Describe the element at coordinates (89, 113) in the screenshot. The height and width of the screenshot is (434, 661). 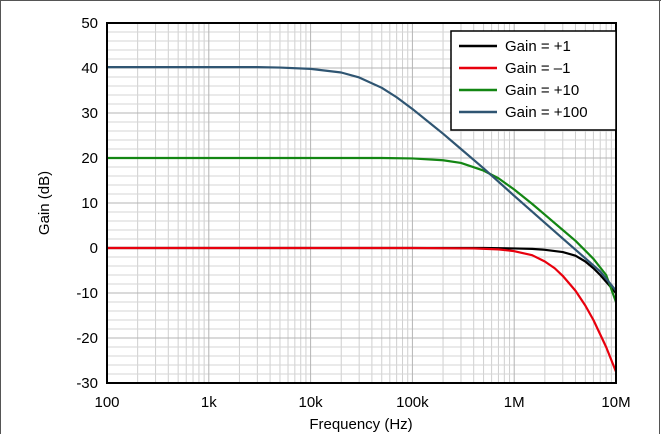
I see `y-tick-label: 30` at that location.